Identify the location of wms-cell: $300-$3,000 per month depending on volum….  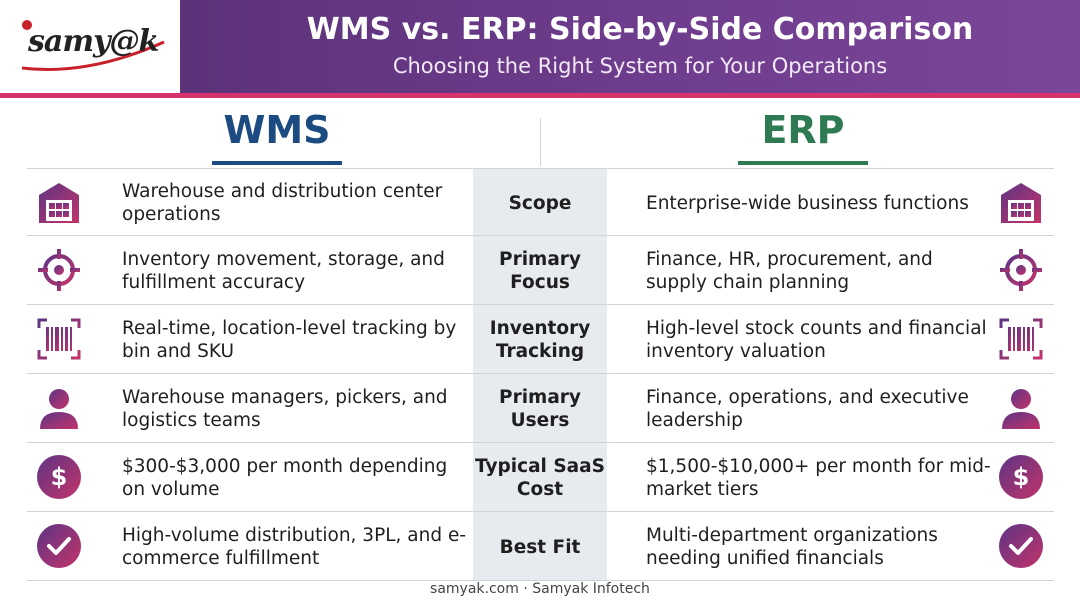
(285, 478).